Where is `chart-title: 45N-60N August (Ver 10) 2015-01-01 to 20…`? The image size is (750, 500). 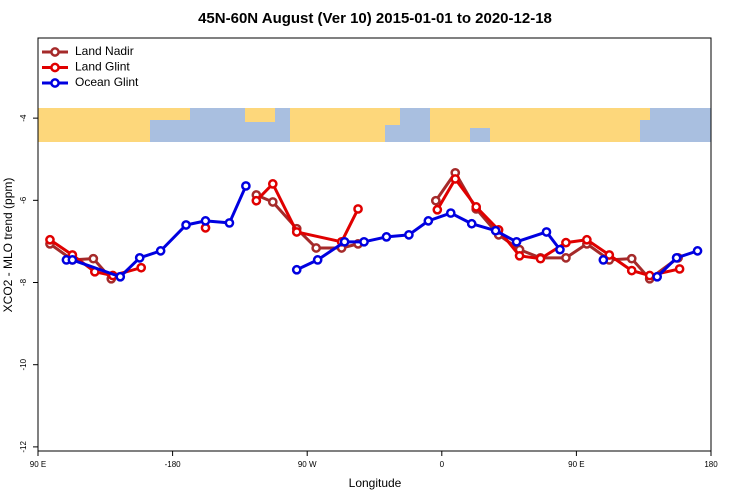 chart-title: 45N-60N August (Ver 10) 2015-01-01 to 20… is located at coordinates (375, 18).